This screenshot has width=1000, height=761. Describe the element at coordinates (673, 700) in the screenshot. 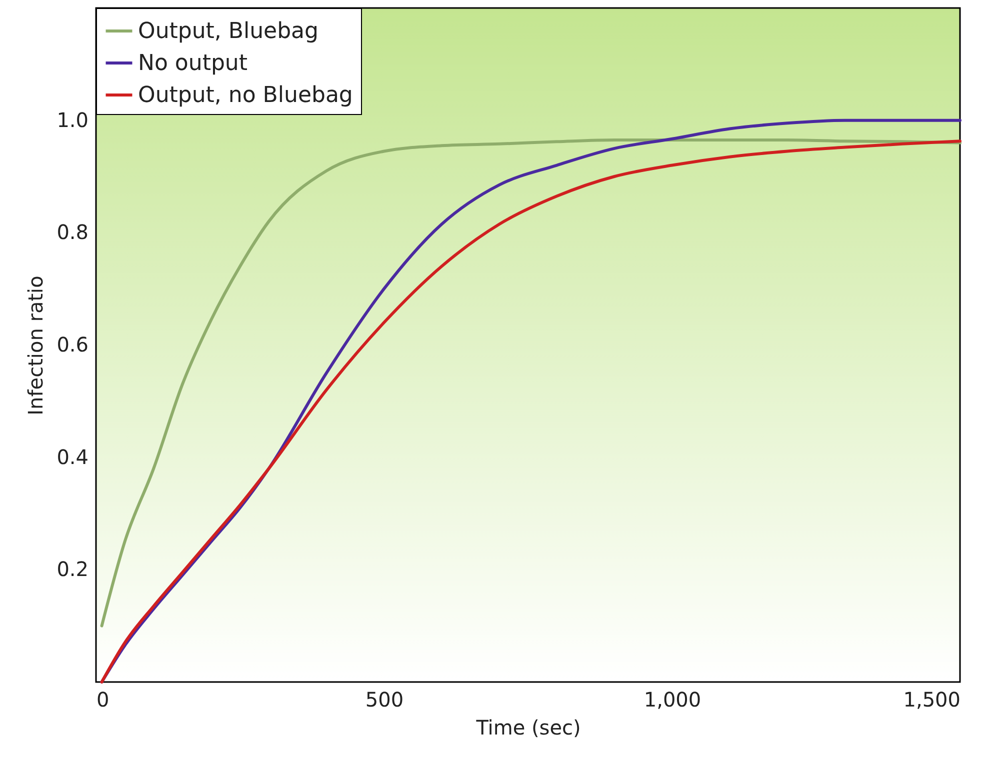

I see `x-tick-label: 1,000` at that location.